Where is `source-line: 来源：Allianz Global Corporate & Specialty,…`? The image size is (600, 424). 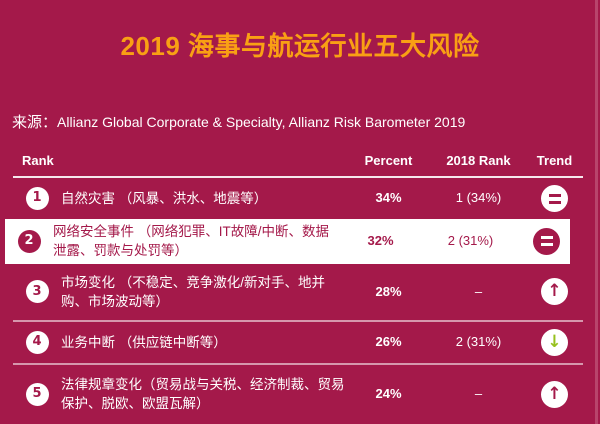 source-line: 来源：Allianz Global Corporate & Specialty,… is located at coordinates (306, 121).